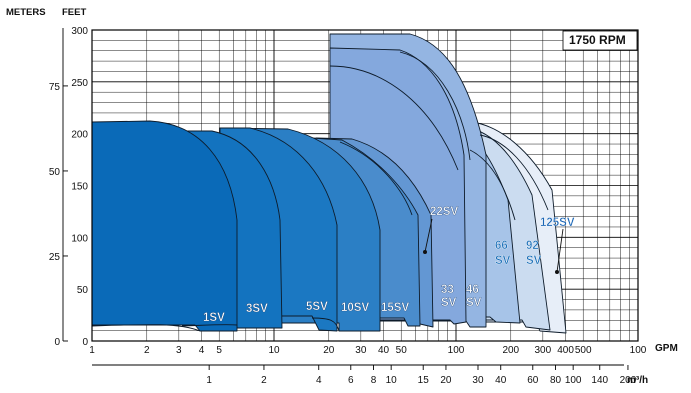 This screenshot has height=393, width=691. What do you see at coordinates (637, 380) in the screenshot?
I see `x-axis-m3h-title: m³/h` at bounding box center [637, 380].